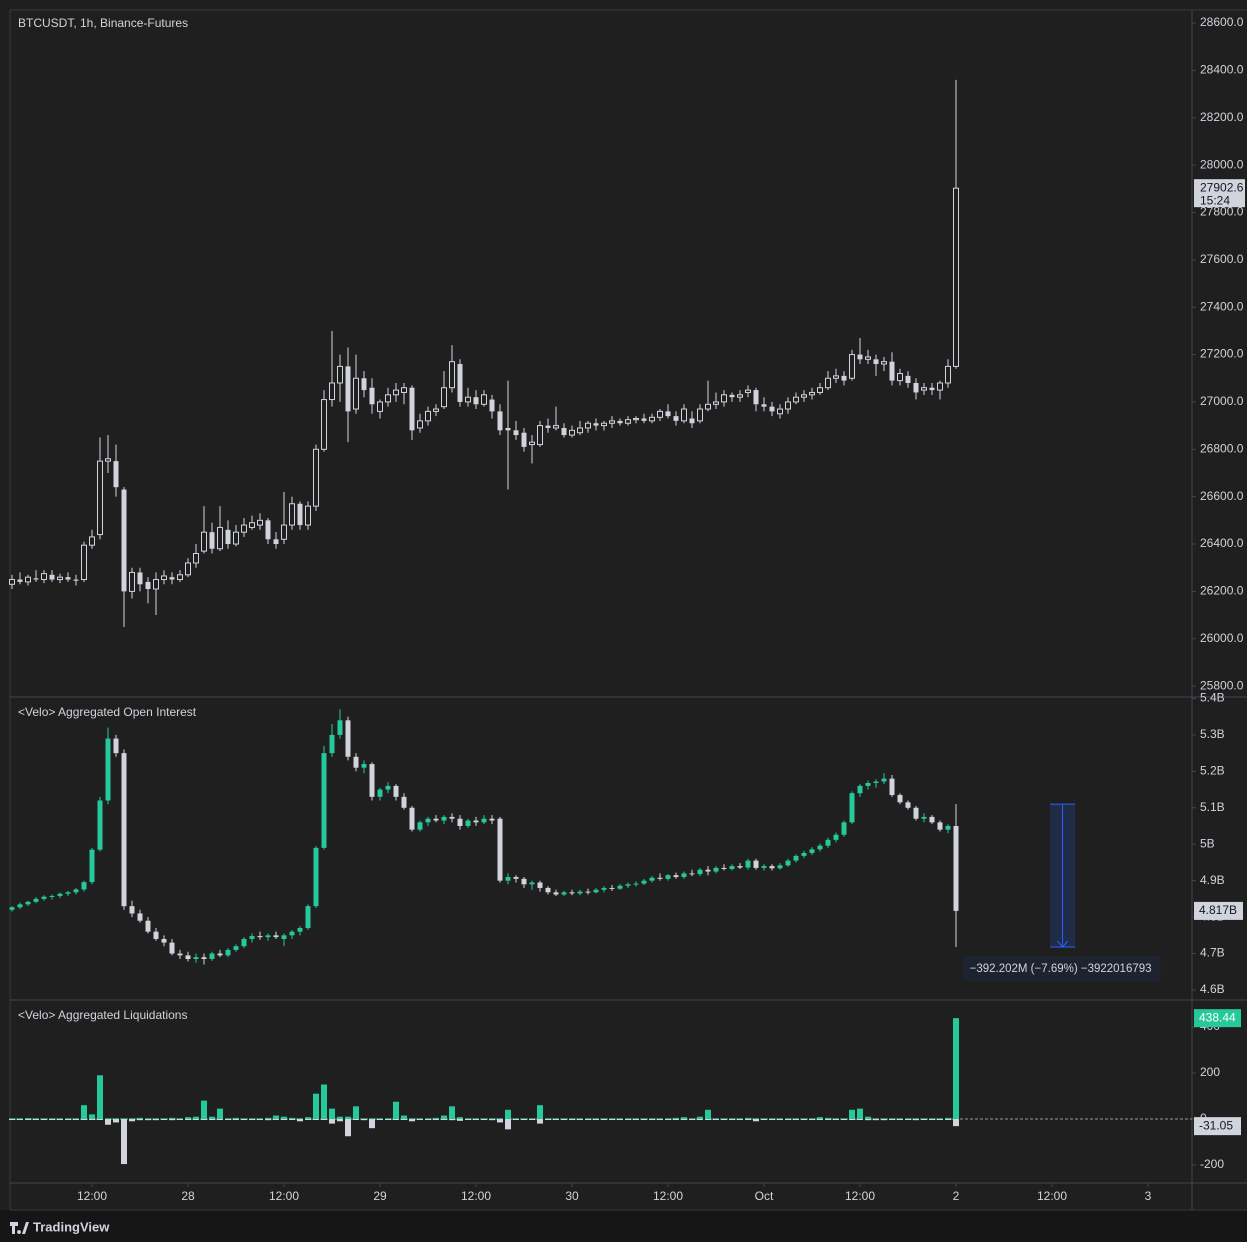 The height and width of the screenshot is (1242, 1247). I want to click on tradingview-logo: TradingView, so click(60, 1226).